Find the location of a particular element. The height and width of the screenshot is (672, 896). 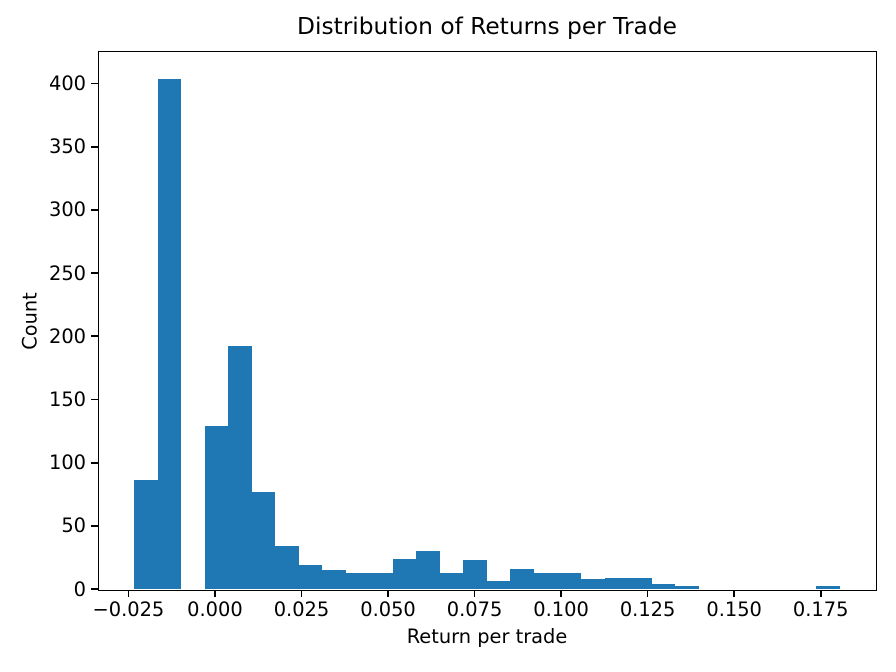

x-axis-label: Return per trade is located at coordinates (487, 636).